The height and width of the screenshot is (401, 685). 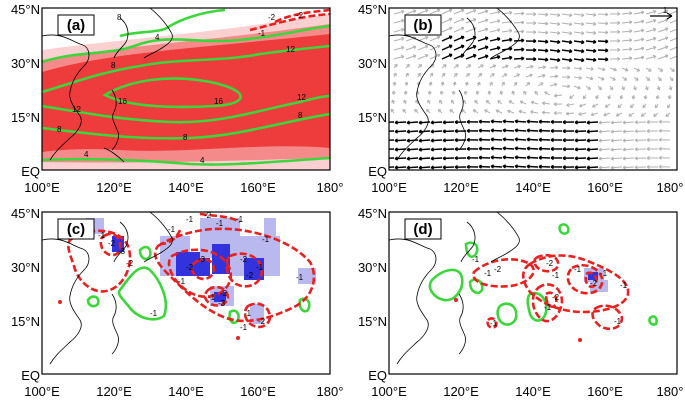 I want to click on contour-8-south, so click(x=186, y=126).